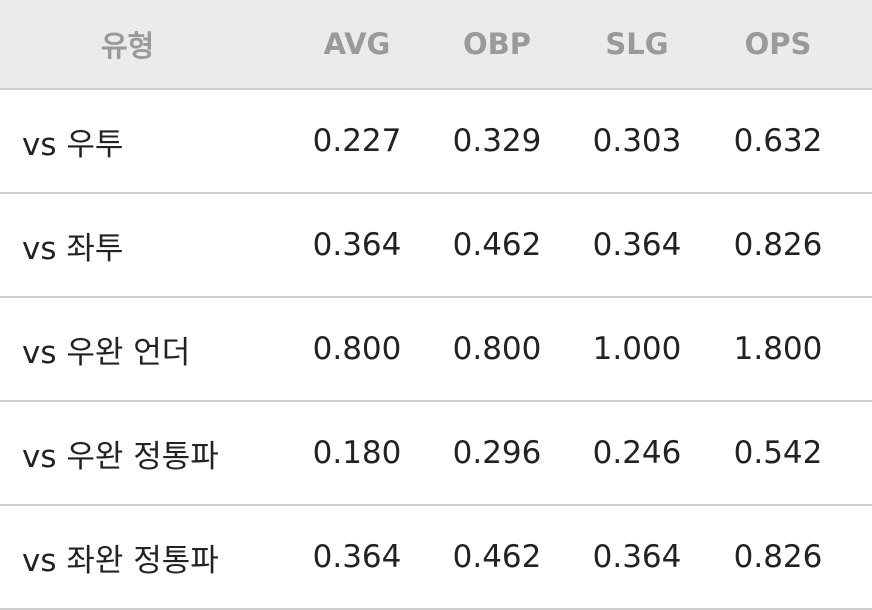 This screenshot has height=610, width=872. What do you see at coordinates (497, 453) in the screenshot?
I see `cell-value: 0.296` at bounding box center [497, 453].